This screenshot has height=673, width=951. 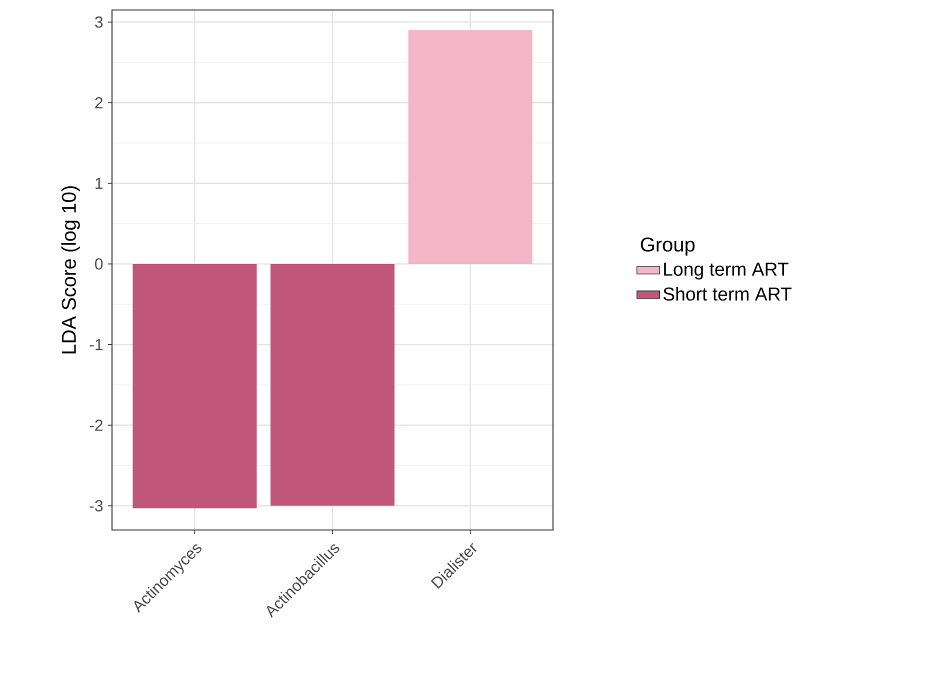 I want to click on legend-label: Short term ART, so click(x=727, y=293).